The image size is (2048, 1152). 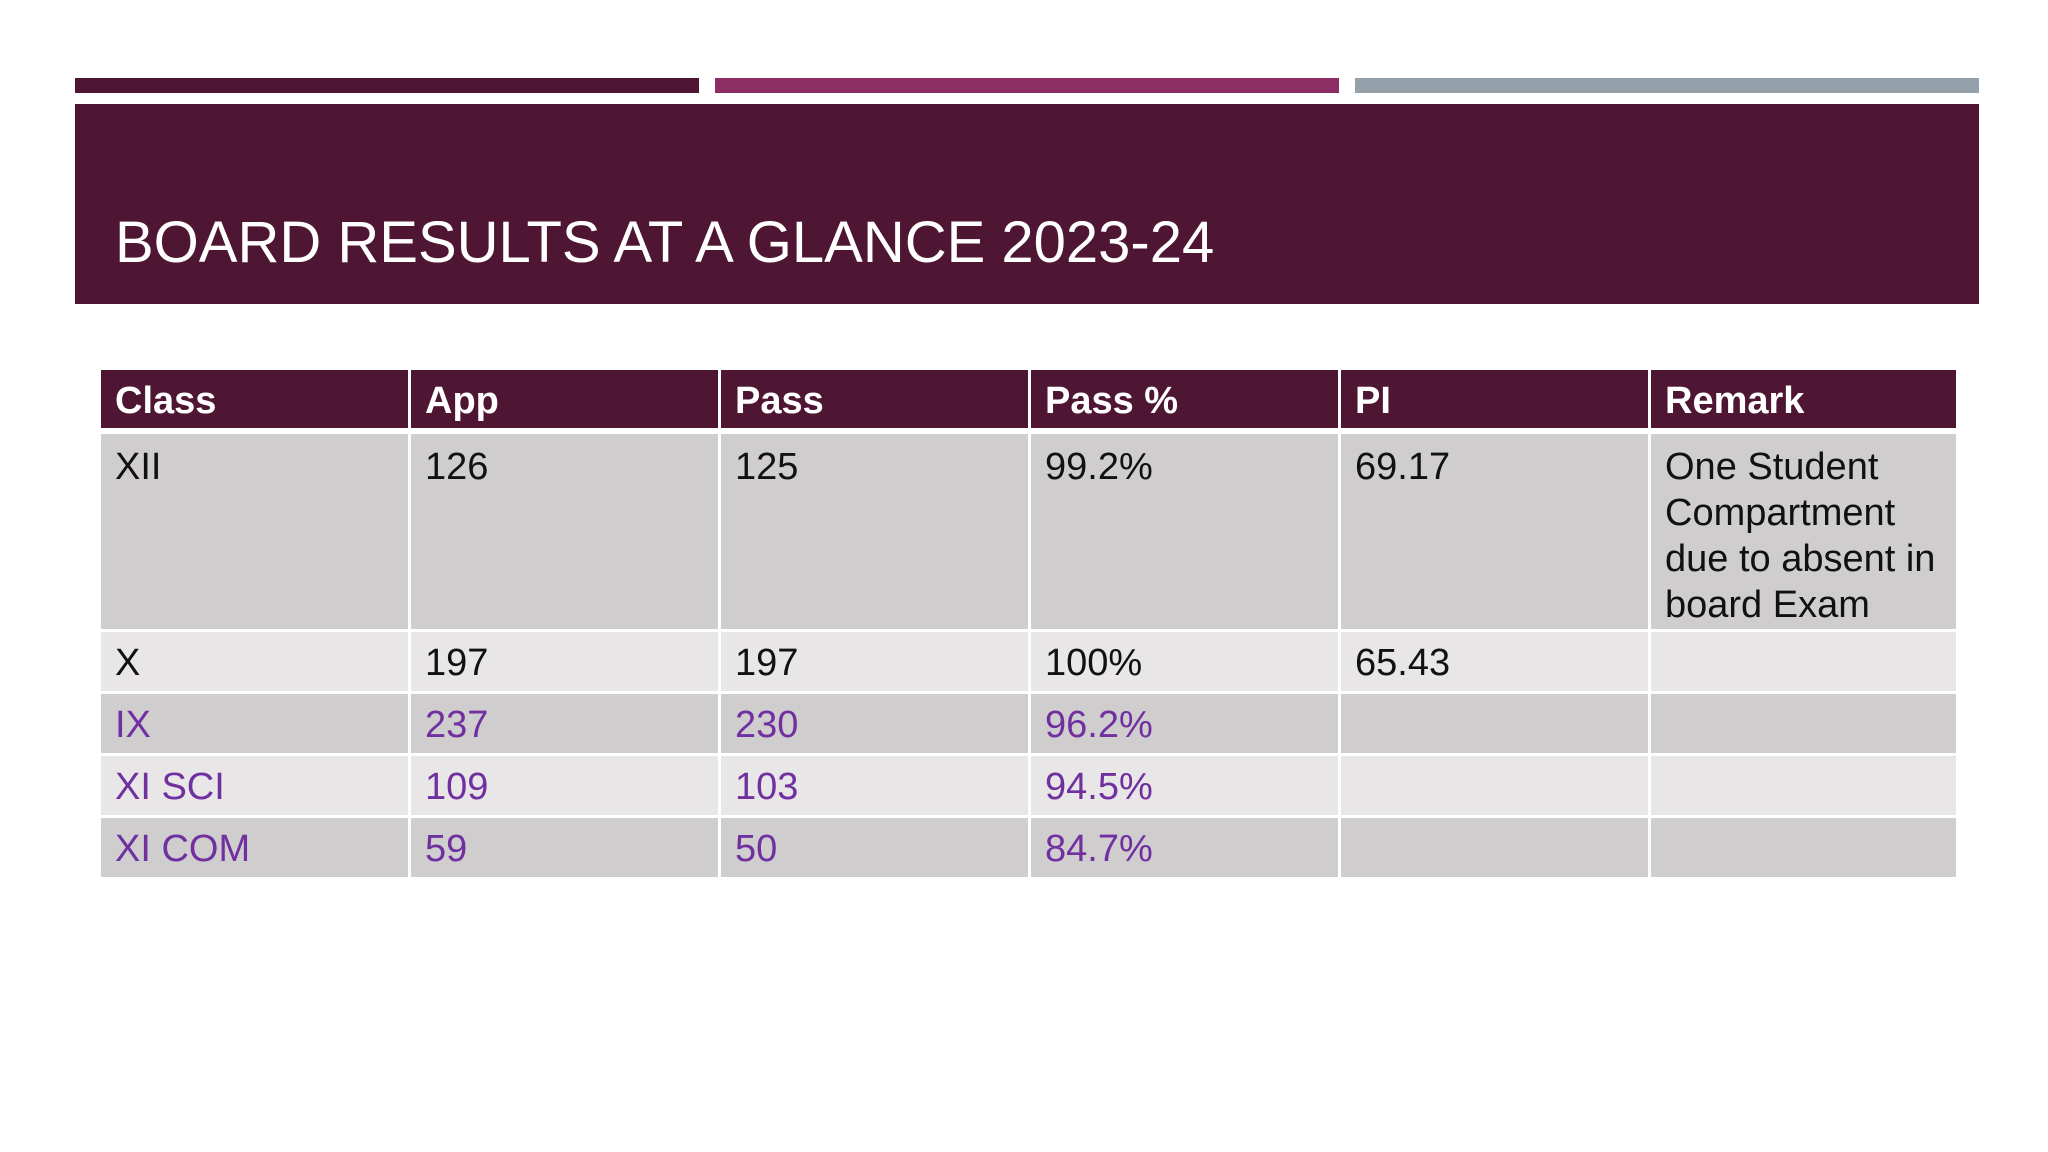 What do you see at coordinates (254, 661) in the screenshot?
I see `cell-class: X` at bounding box center [254, 661].